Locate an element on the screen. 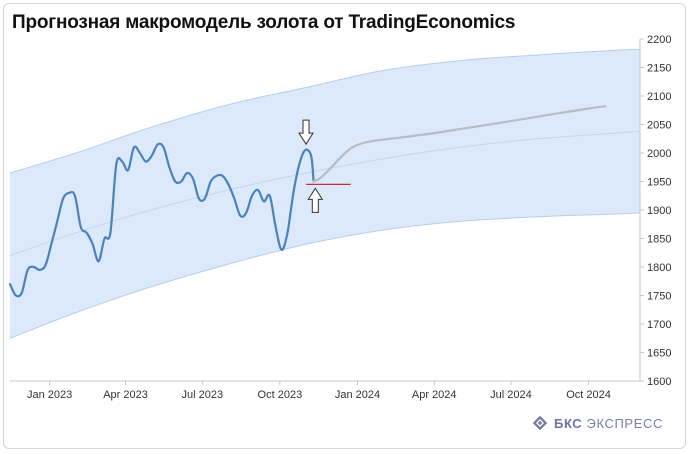 The image size is (691, 454). forecast-line is located at coordinates (459, 144).